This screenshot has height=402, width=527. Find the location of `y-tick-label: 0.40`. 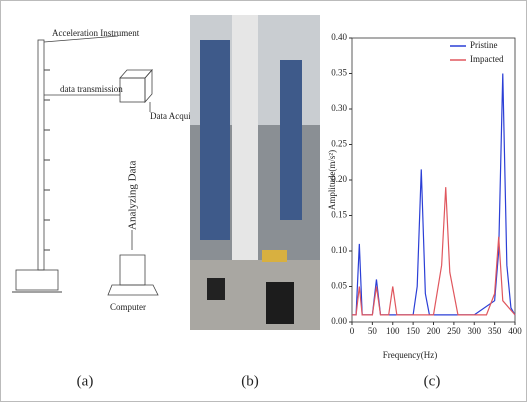

y-tick-label: 0.40 is located at coordinates (339, 37).